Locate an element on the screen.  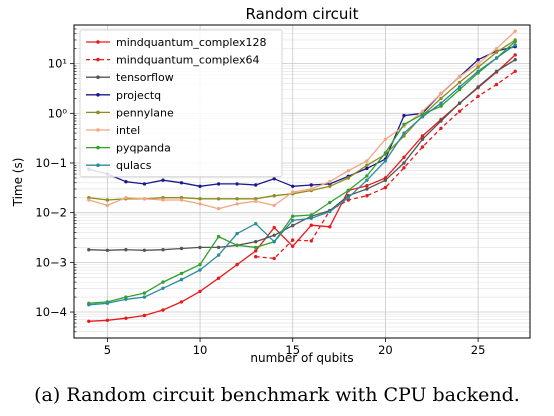
legend-label-pyqpanda: pyqpanda is located at coordinates (143, 148).